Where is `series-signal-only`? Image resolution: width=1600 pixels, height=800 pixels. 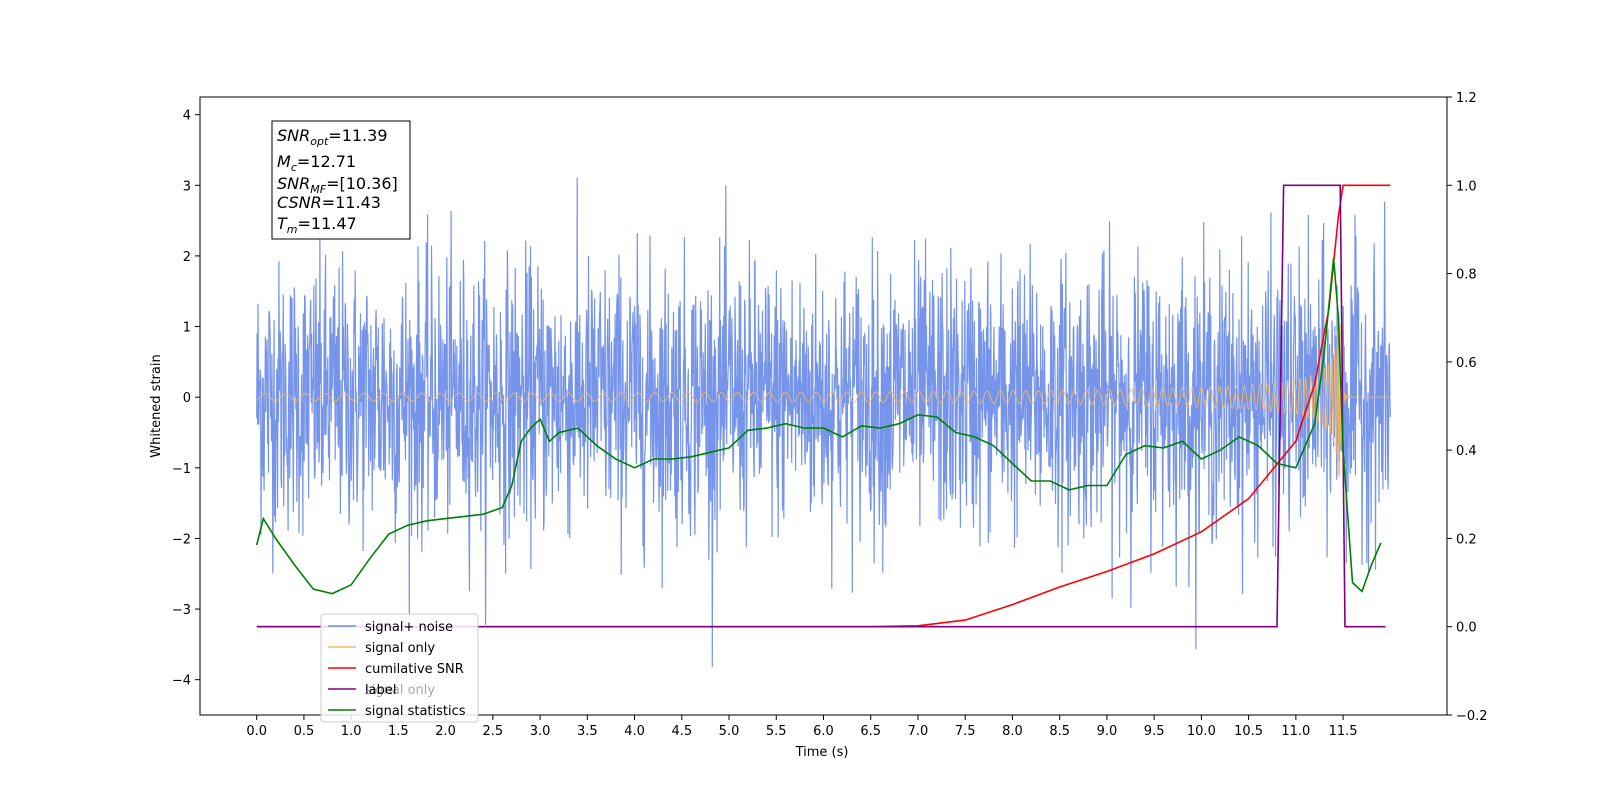
series-signal-only is located at coordinates (823, 395).